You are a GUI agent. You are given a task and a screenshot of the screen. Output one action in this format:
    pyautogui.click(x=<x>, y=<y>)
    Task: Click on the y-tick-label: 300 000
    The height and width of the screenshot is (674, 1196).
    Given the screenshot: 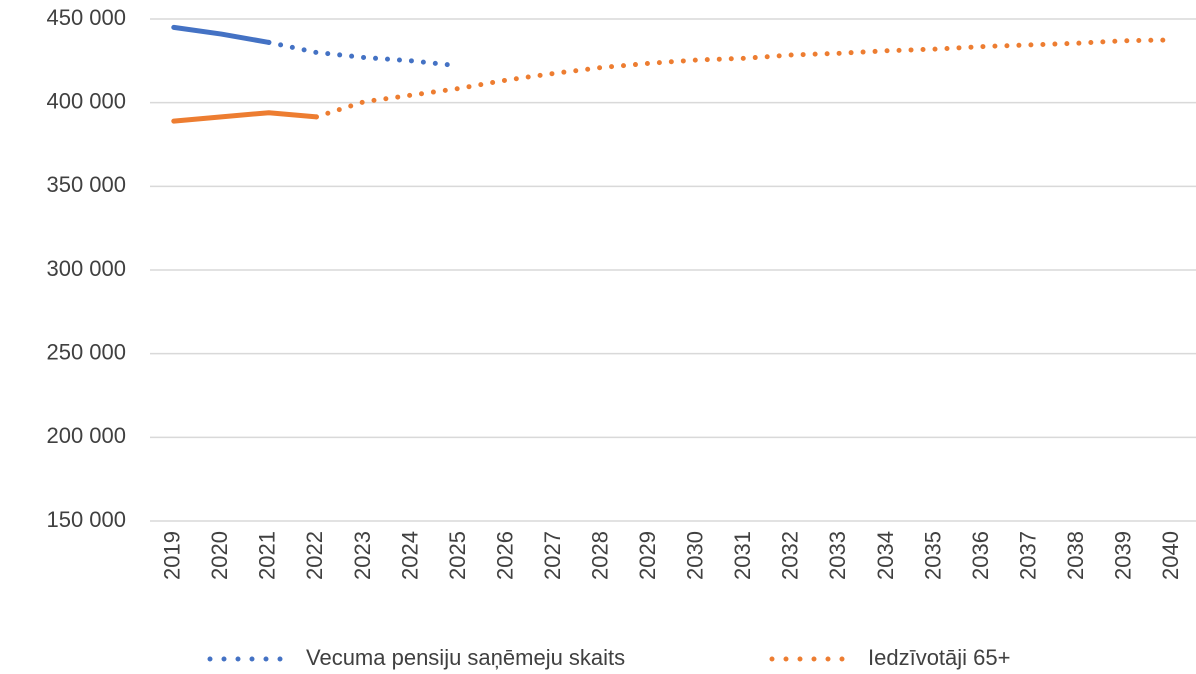 What is the action you would take?
    pyautogui.click(x=86, y=268)
    